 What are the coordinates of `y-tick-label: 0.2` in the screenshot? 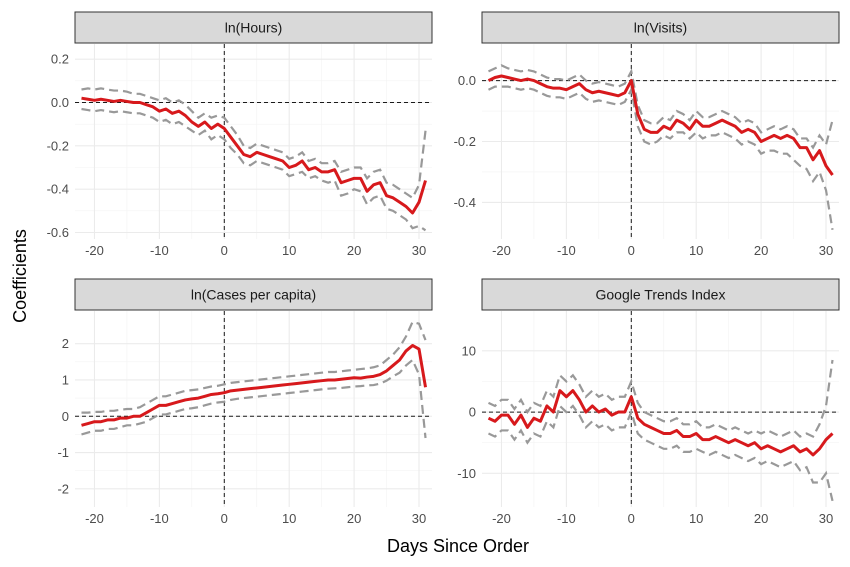 It's located at (60, 59).